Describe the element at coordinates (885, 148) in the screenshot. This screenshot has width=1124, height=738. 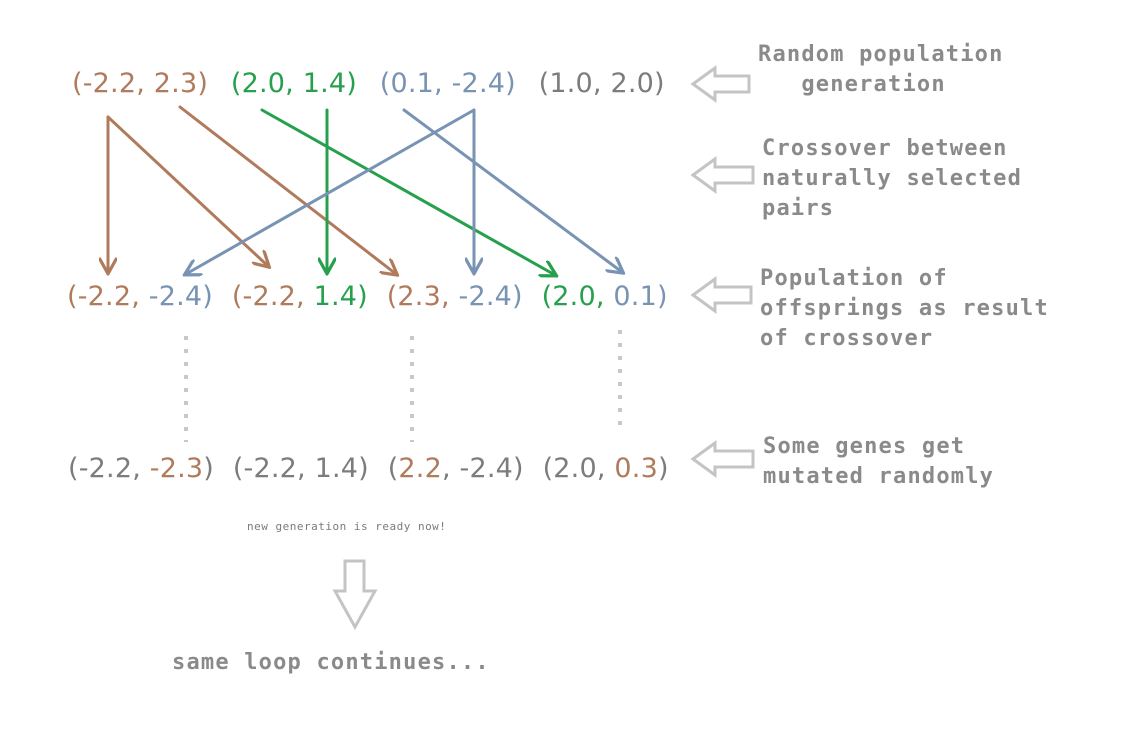
I see `caption-crossover-line-1: Crossover between` at that location.